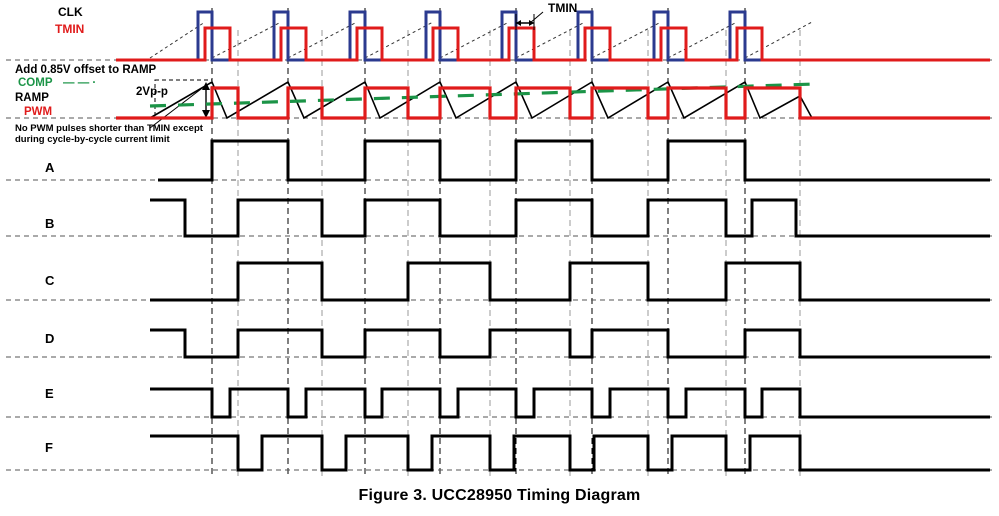  What do you see at coordinates (481, 40) in the screenshot?
I see `clk-band-ramp-guides` at bounding box center [481, 40].